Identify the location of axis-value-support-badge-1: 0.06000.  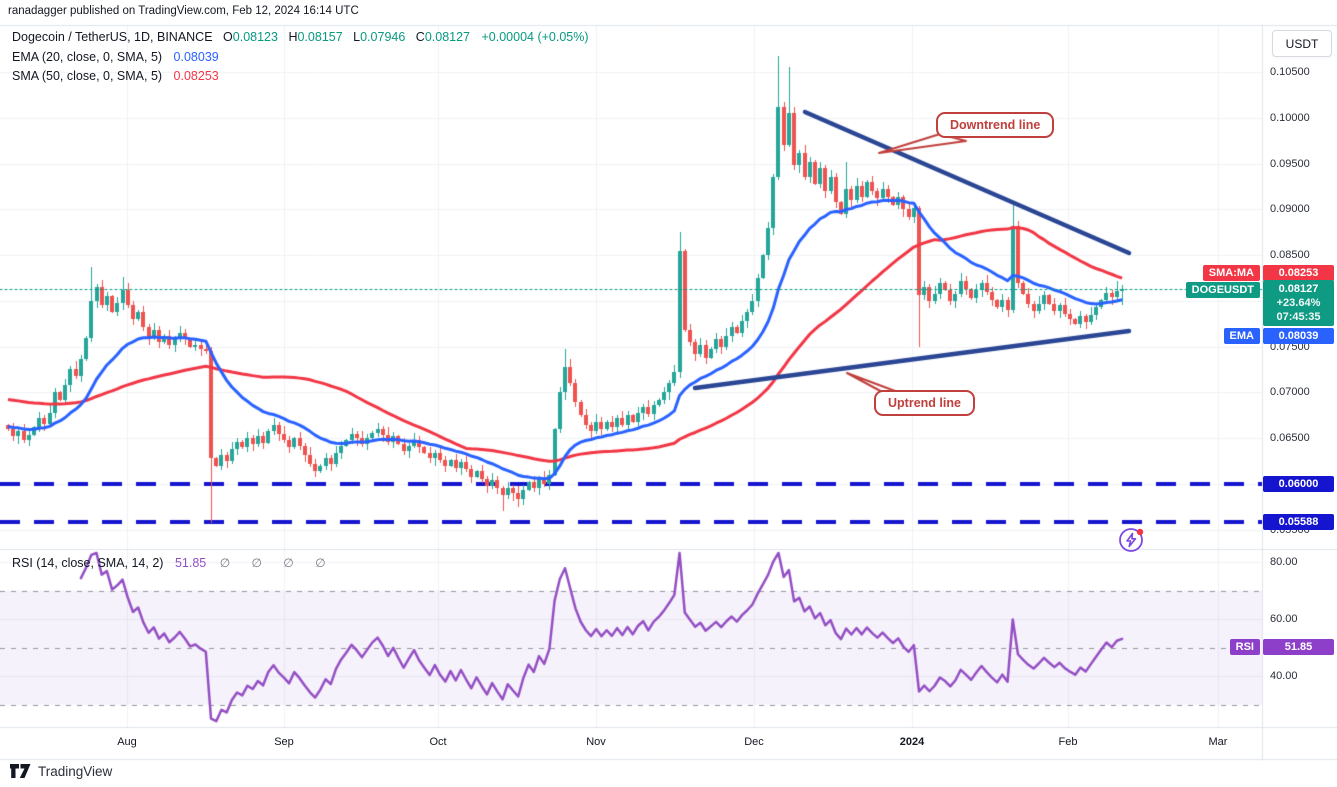
(1298, 484).